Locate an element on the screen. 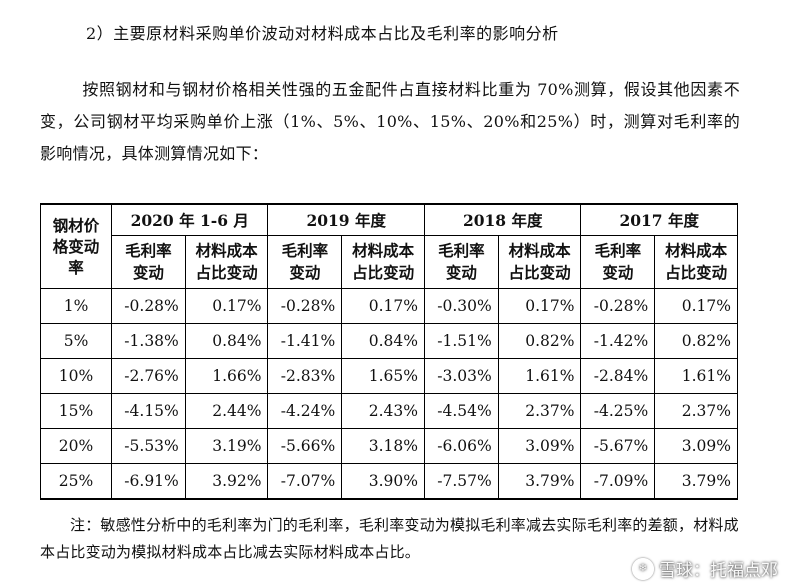  material-cost-change-cell: 3.92% is located at coordinates (226, 481).